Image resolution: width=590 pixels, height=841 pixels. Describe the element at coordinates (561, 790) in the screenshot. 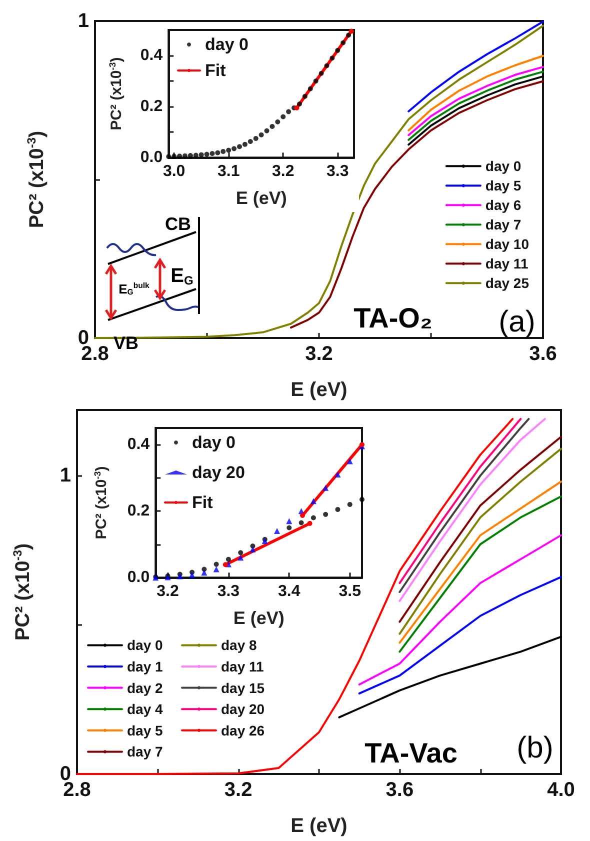

I see `x-tick-label: 4.0` at that location.